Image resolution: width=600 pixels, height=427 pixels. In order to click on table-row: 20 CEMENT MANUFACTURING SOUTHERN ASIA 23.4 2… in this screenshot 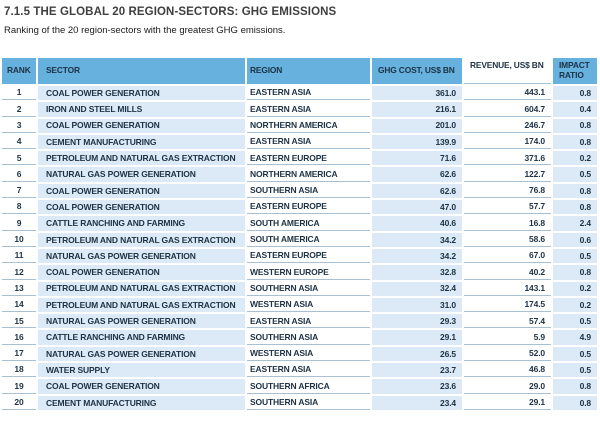, I will do `click(299, 402)`.